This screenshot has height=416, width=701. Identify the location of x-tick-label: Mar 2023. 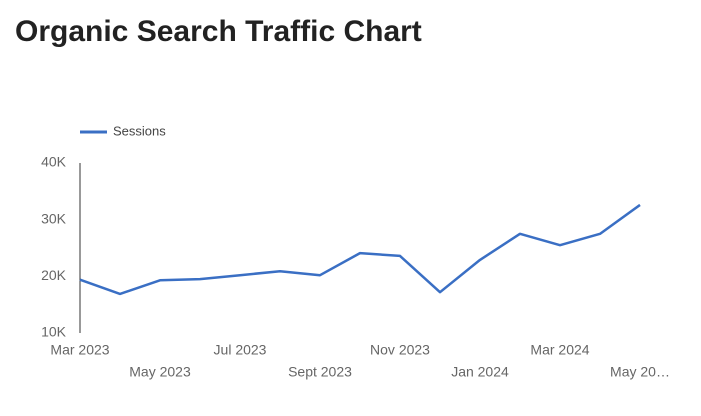
(79, 350).